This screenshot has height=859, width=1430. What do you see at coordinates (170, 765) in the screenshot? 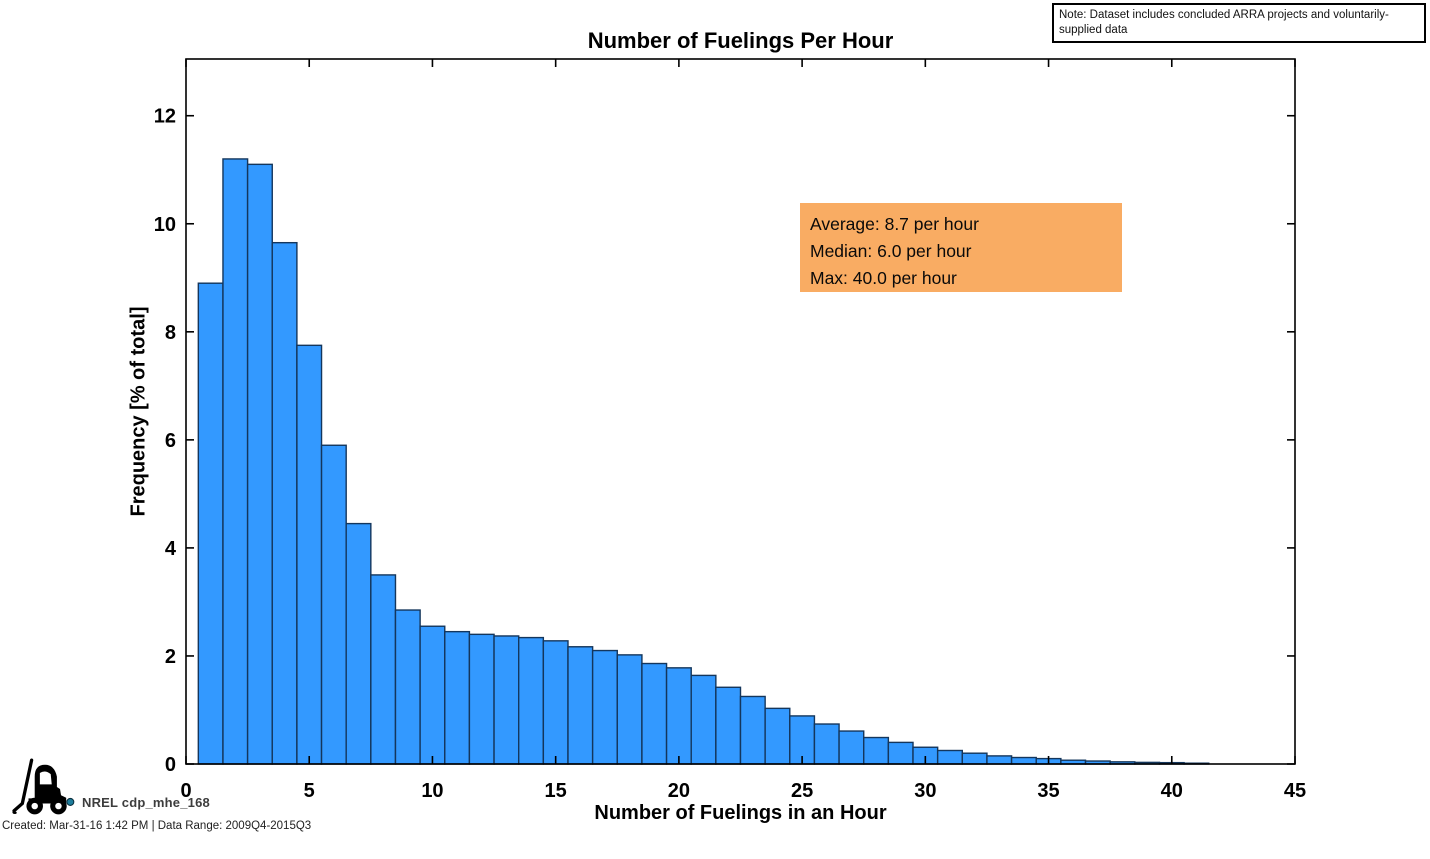
I see `y-tick-label: 0` at bounding box center [170, 765].